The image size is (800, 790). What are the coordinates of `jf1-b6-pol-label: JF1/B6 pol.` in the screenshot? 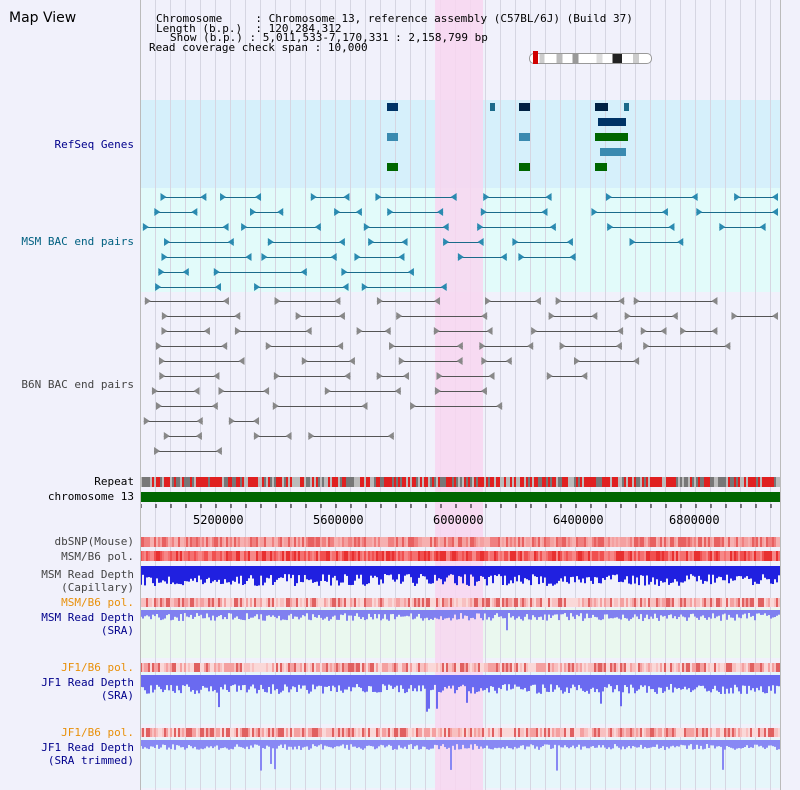 It's located at (97, 667).